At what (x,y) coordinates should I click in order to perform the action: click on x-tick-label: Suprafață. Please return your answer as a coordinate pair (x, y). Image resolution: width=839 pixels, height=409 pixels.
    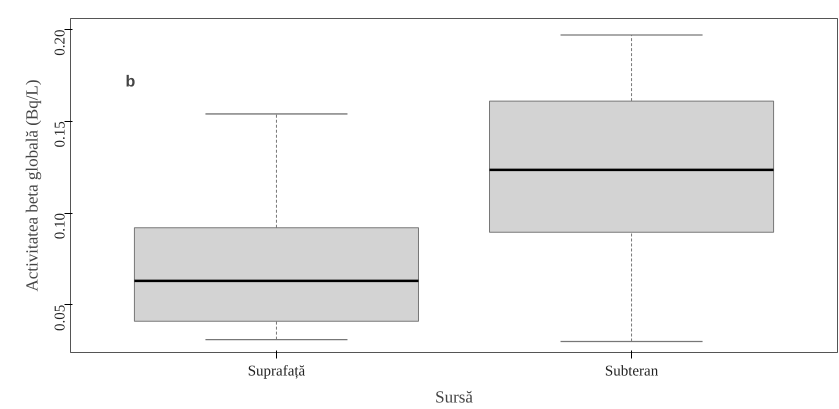
    Looking at the image, I should click on (277, 372).